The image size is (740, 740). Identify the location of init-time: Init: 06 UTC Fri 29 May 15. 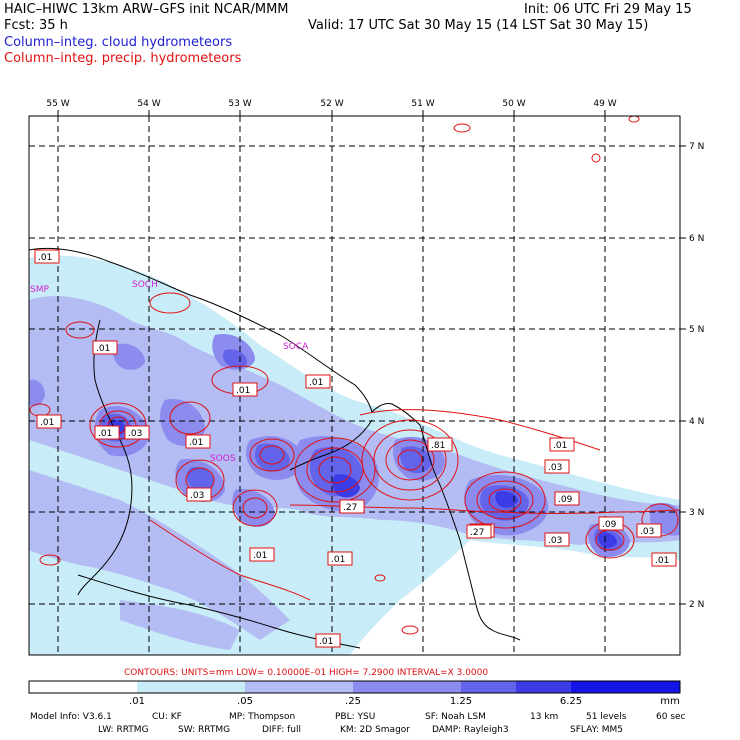
(608, 9).